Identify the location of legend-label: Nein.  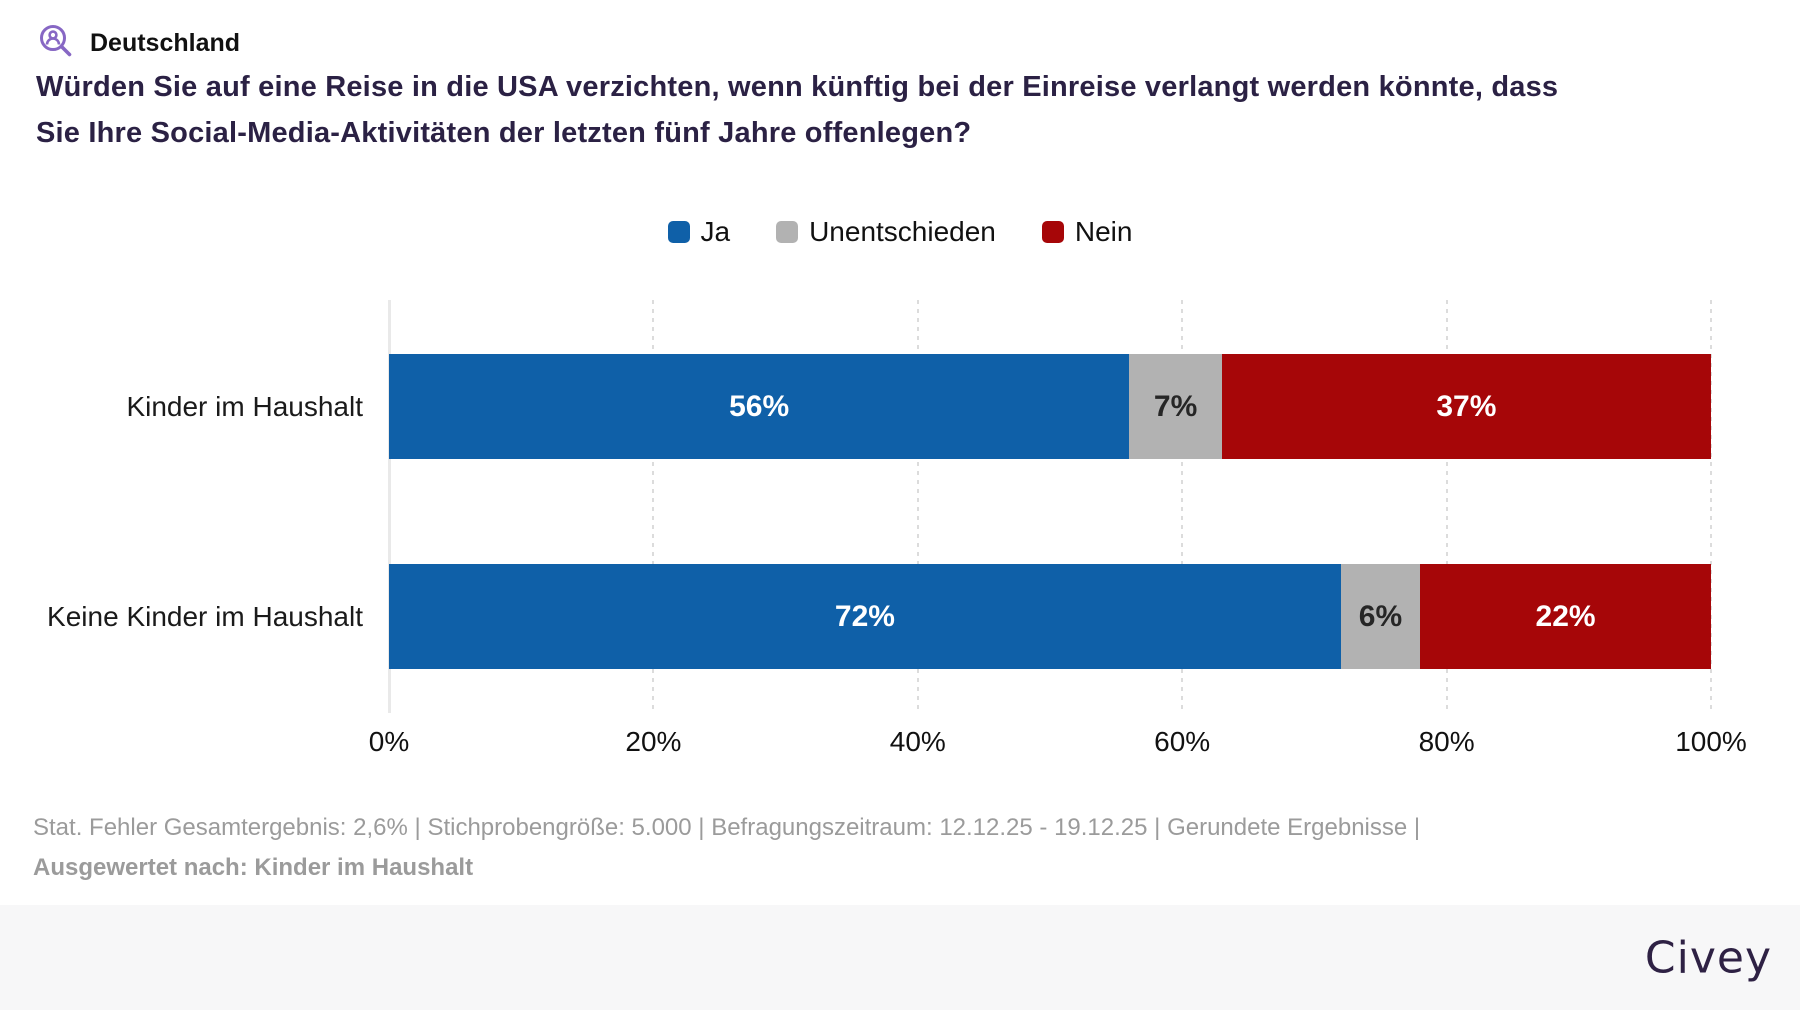
(1103, 231).